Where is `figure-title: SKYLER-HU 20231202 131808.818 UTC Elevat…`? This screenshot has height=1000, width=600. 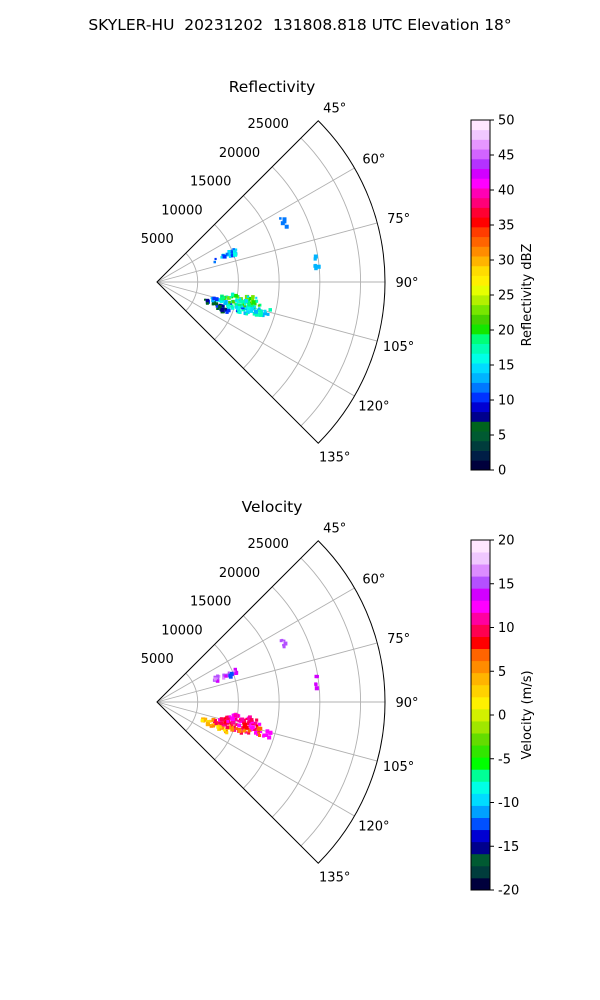
figure-title: SKYLER-HU 20231202 131808.818 UTC Elevat… is located at coordinates (300, 25).